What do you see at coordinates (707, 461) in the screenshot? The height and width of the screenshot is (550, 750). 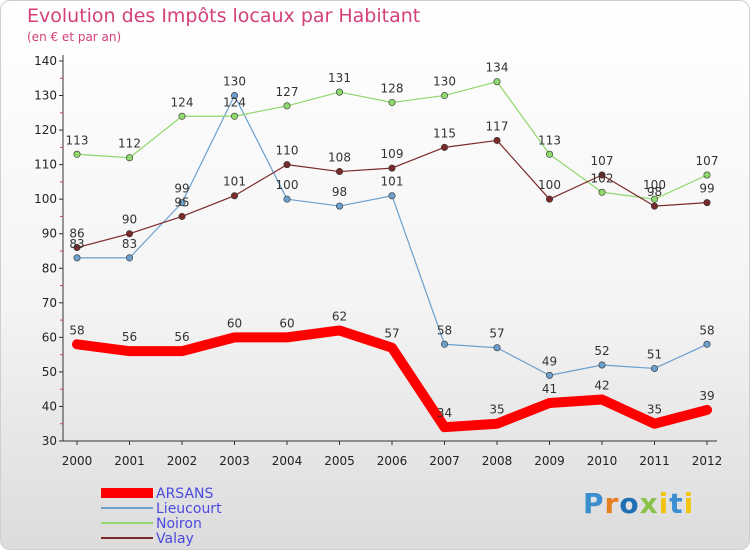 I see `x-tick-label: 2012` at bounding box center [707, 461].